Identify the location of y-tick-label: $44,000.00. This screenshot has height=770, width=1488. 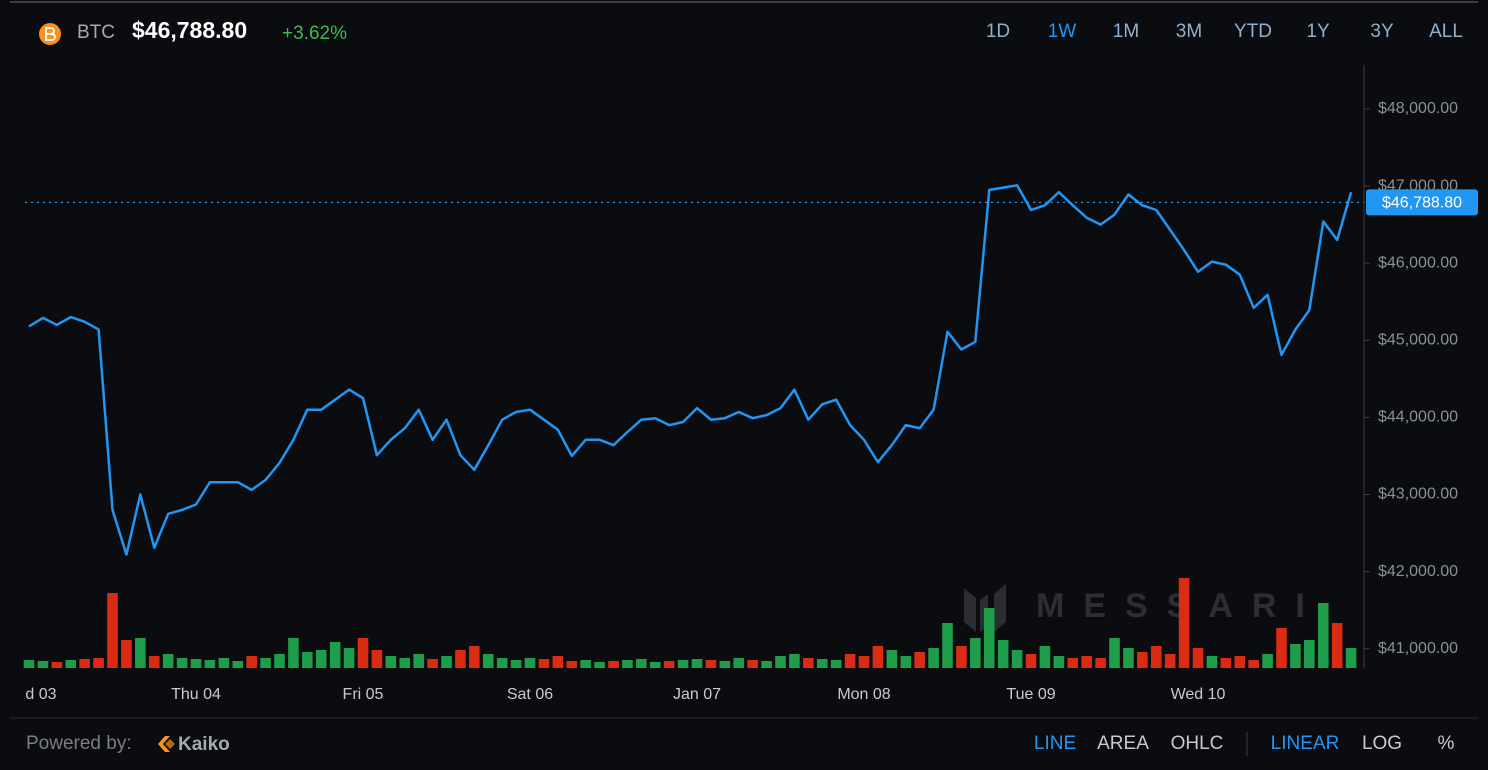
(1418, 417).